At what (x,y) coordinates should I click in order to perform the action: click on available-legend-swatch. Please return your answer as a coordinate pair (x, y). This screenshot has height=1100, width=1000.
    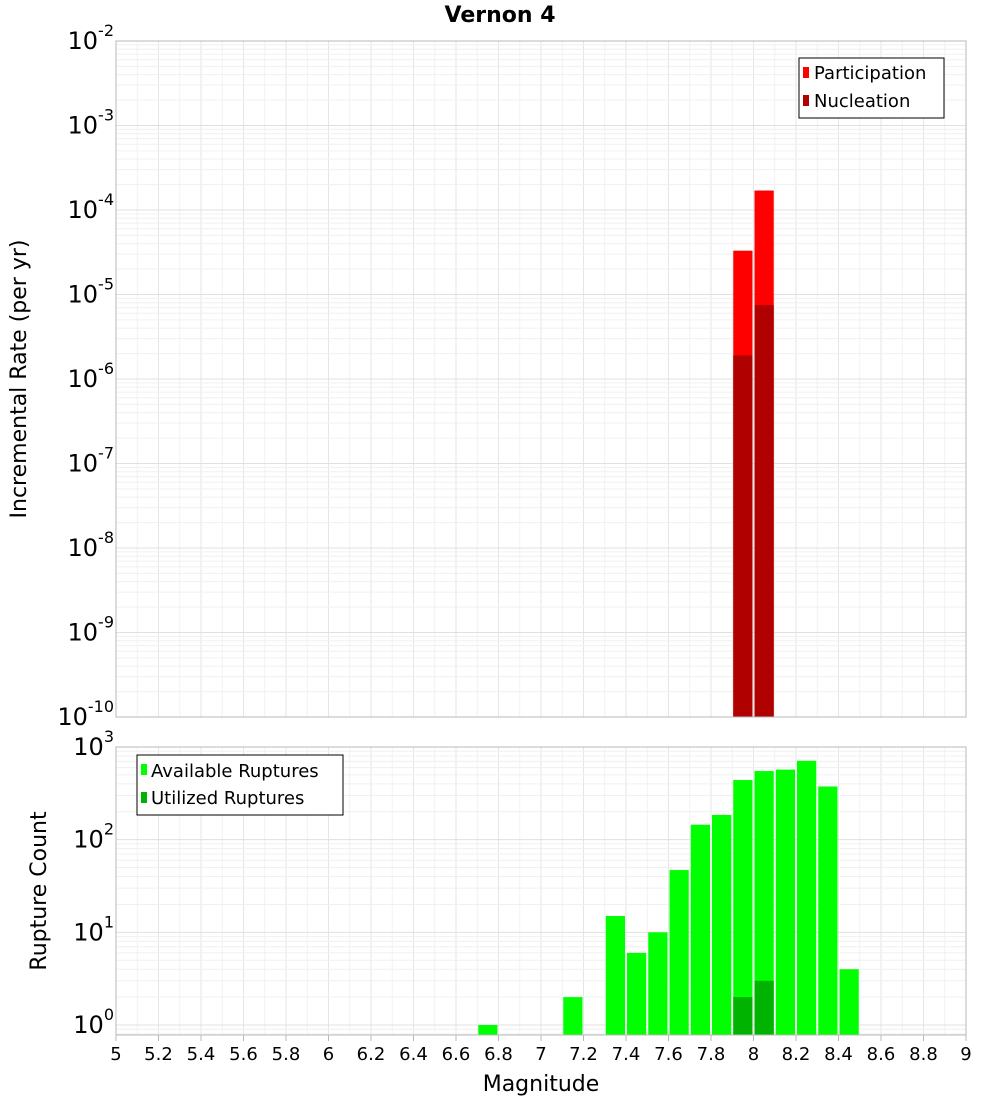
    Looking at the image, I should click on (144, 769).